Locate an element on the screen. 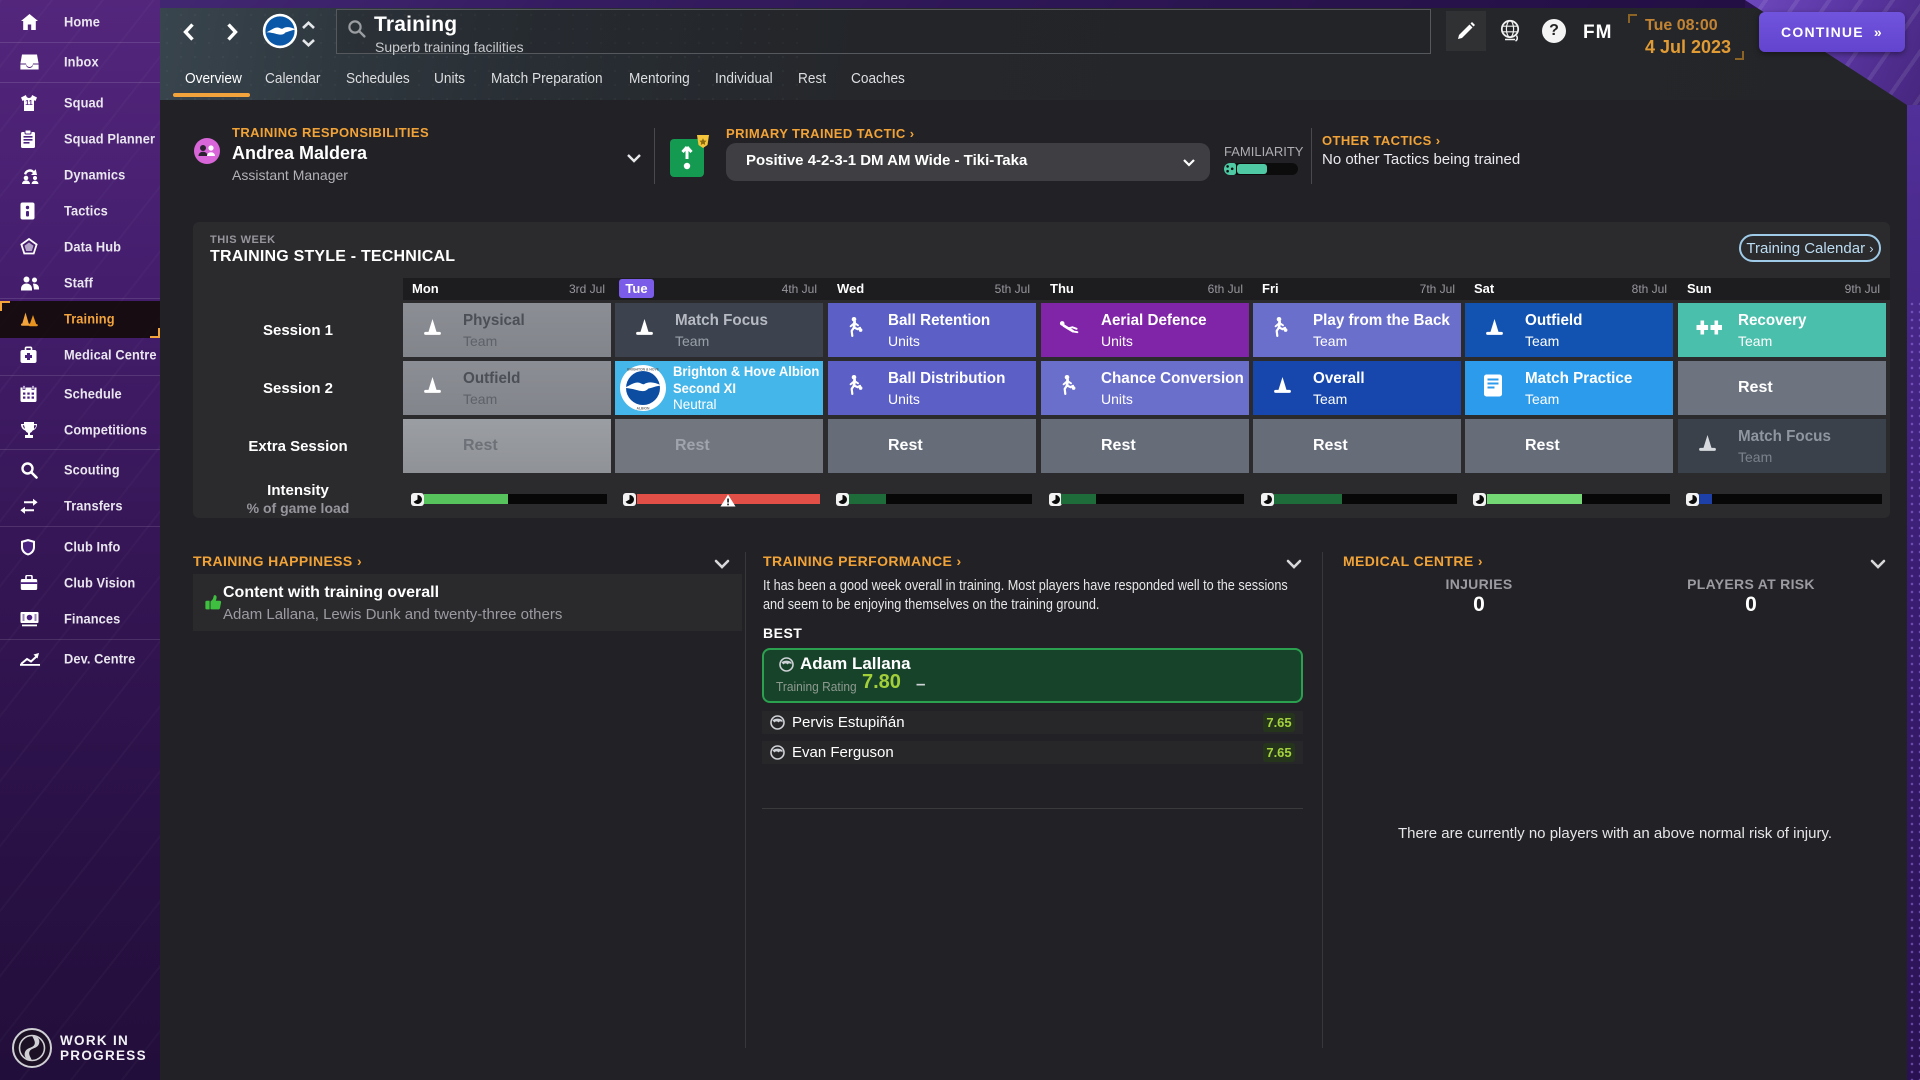  svg-text: ALBION is located at coordinates (644, 408).